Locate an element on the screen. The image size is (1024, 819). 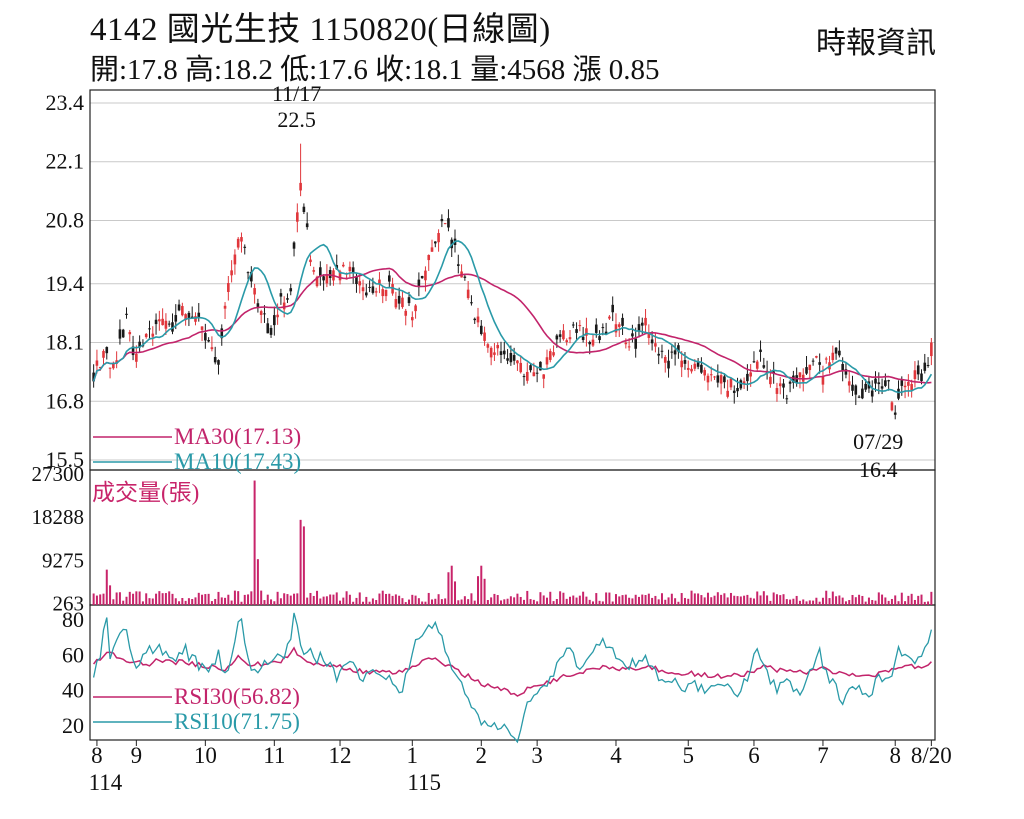
volume-tick-label: 27300 is located at coordinates (58, 474).